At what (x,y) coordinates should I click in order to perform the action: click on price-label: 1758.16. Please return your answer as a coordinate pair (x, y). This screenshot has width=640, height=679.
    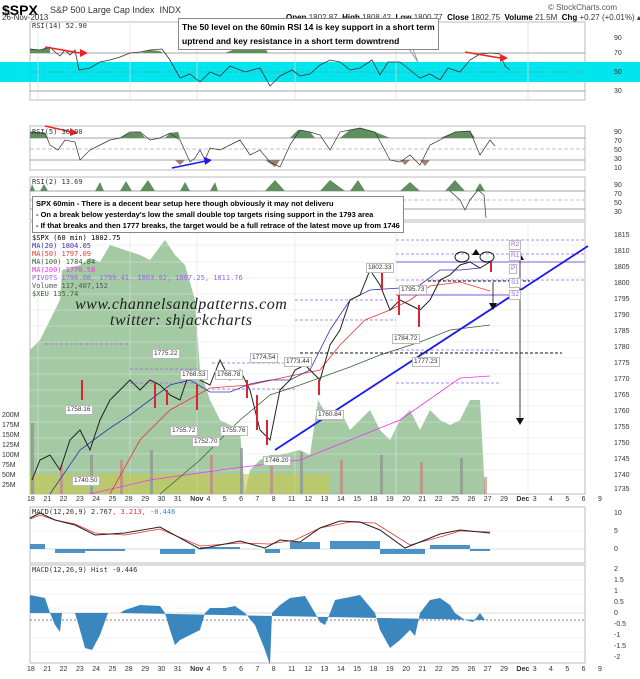
    Looking at the image, I should click on (79, 410).